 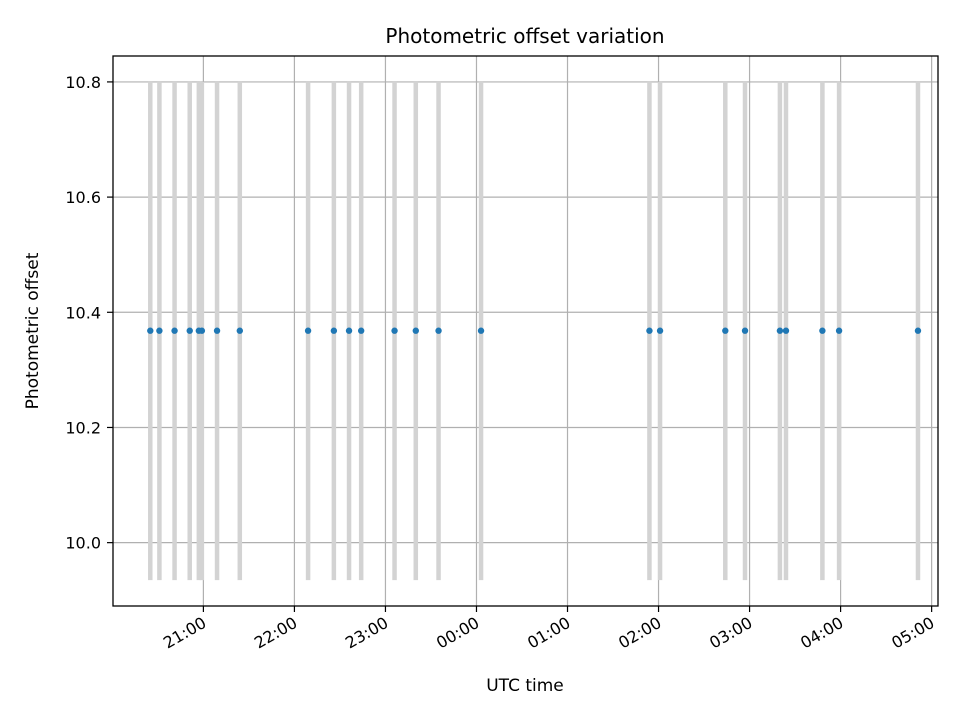 I want to click on y-tick-label: 10.8, so click(x=83, y=82).